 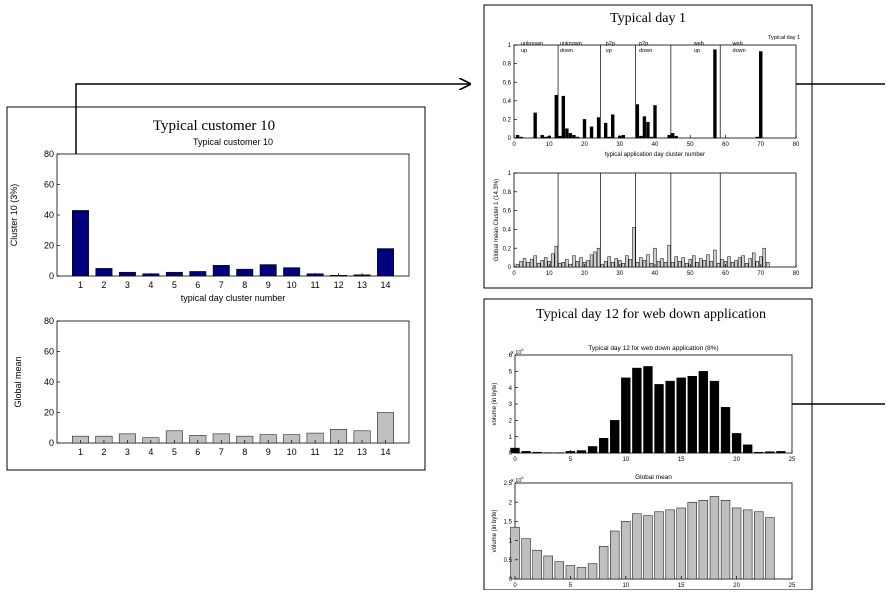 What do you see at coordinates (690, 274) in the screenshot?
I see `x-tick-label: 50` at bounding box center [690, 274].